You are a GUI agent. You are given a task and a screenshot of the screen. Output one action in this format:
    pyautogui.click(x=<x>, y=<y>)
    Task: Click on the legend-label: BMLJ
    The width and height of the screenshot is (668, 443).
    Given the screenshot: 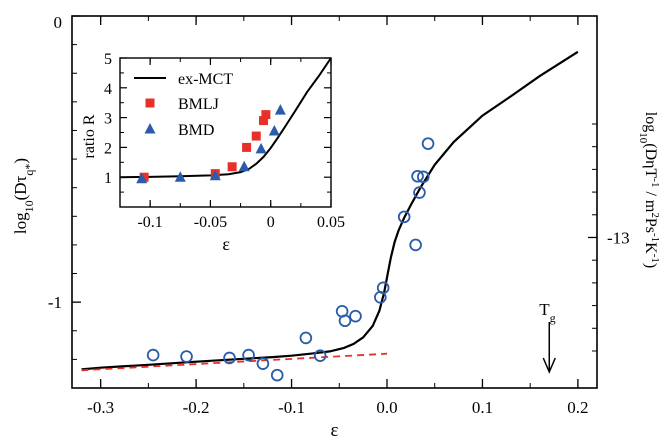 What is the action you would take?
    pyautogui.click(x=198, y=104)
    